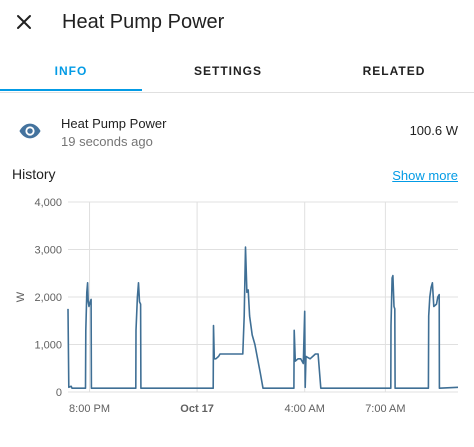 This screenshot has height=447, width=474. Describe the element at coordinates (48, 346) in the screenshot. I see `y-tick-label: 1,000` at that location.